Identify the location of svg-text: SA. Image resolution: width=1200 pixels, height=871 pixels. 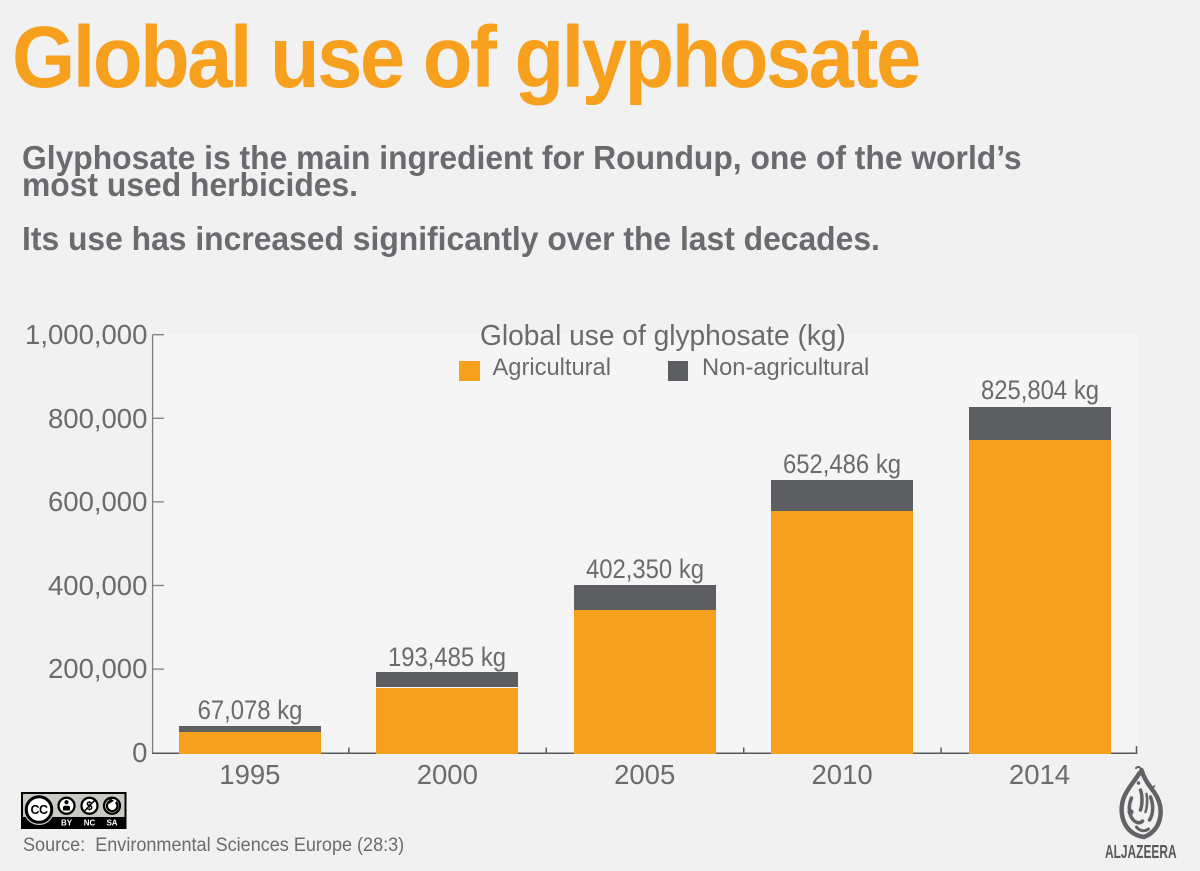
(111, 822).